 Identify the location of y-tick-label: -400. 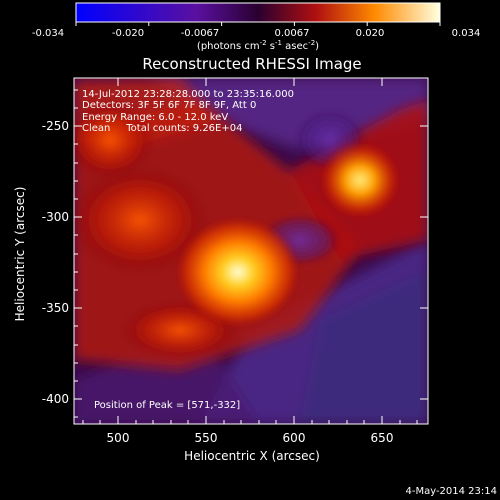
(55, 399).